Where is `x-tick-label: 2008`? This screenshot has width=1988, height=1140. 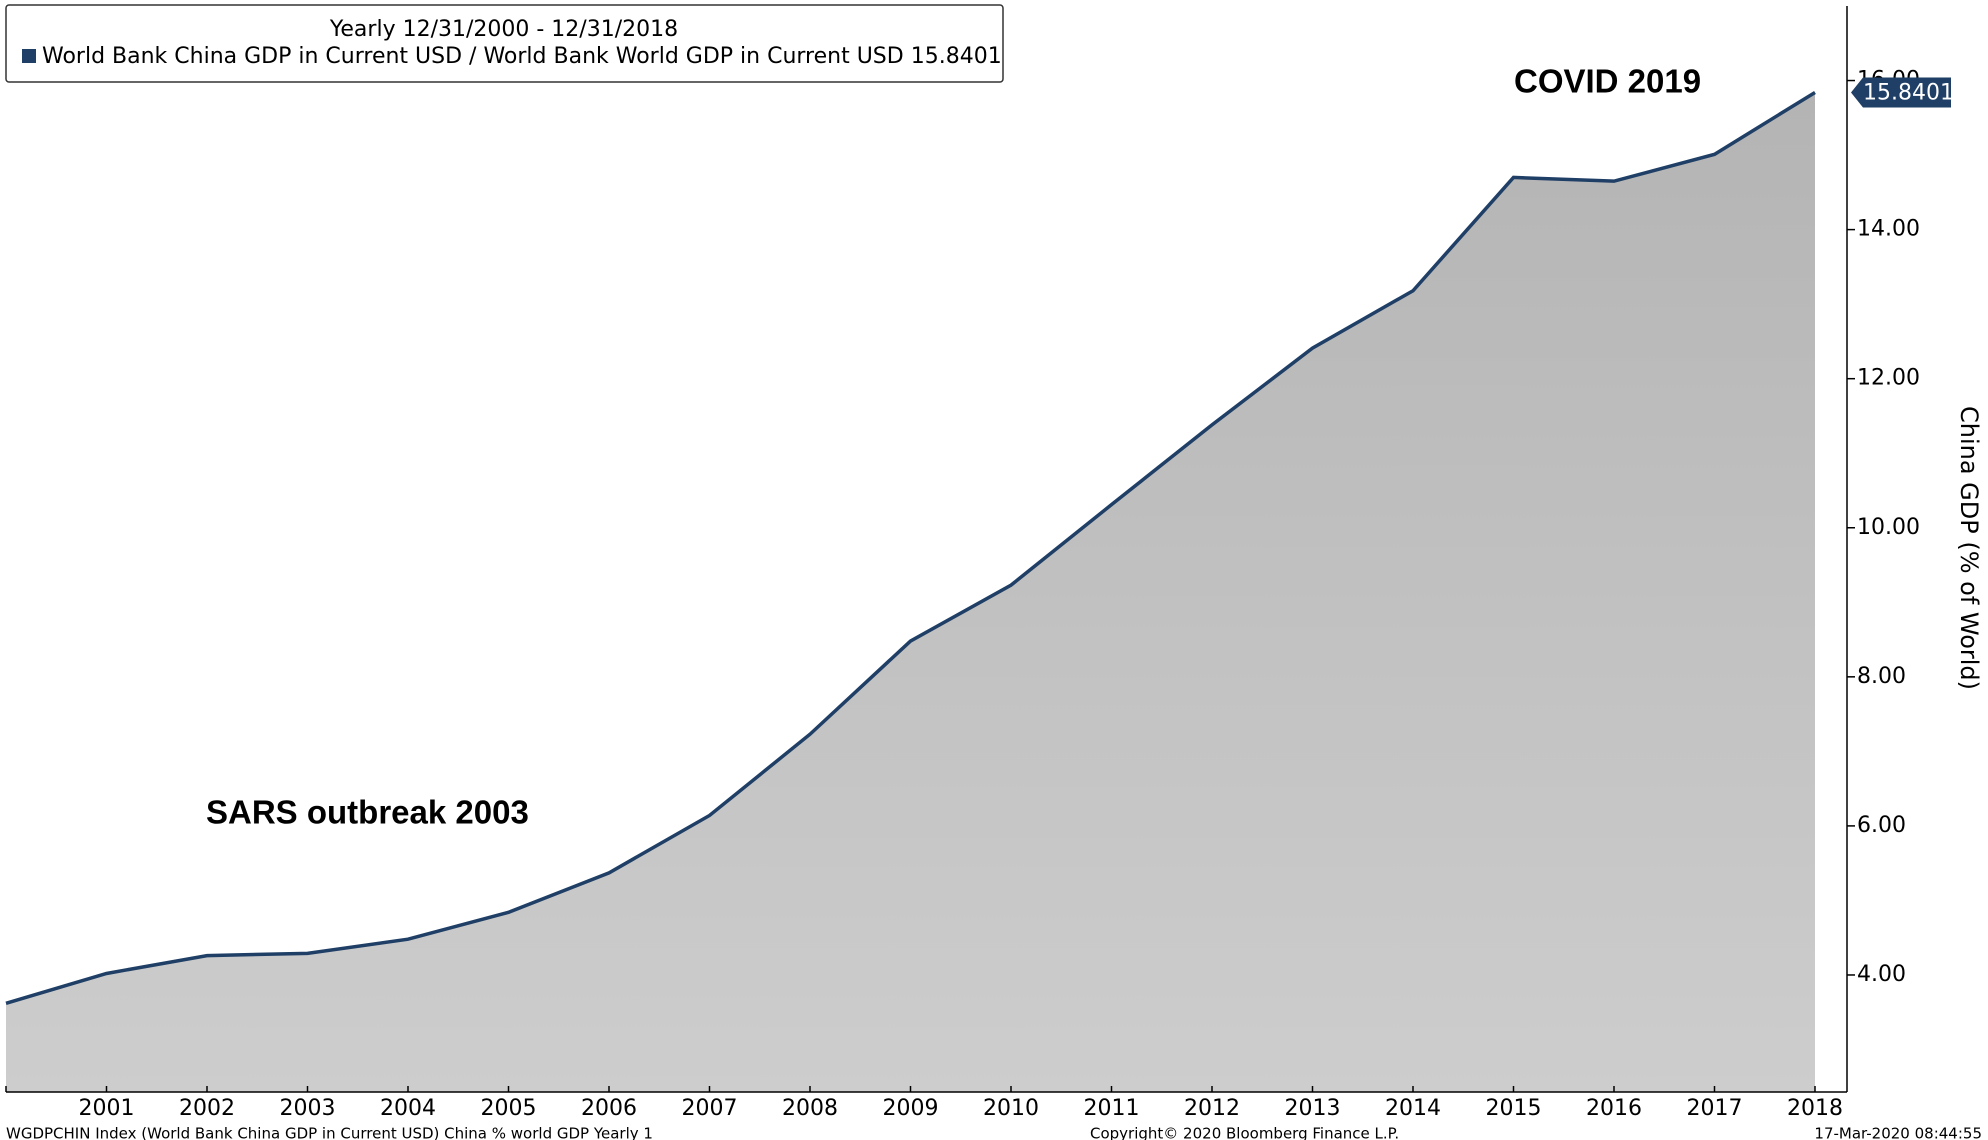
x-tick-label: 2008 is located at coordinates (810, 1108).